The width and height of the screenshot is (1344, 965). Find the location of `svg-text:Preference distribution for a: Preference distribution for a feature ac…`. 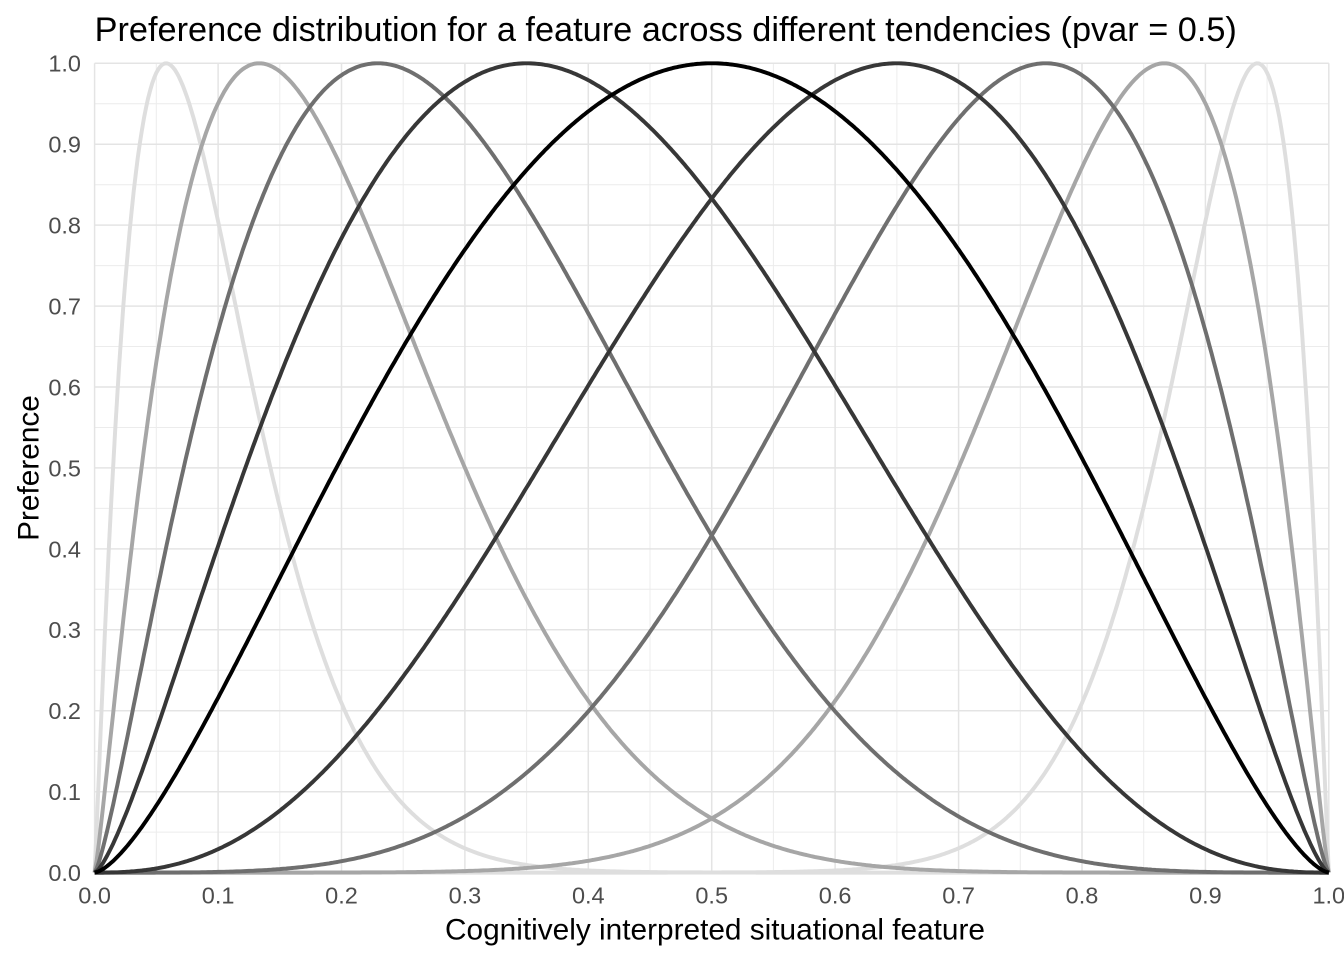

svg-text:Preference distribution for a: Preference distribution for a feature ac… is located at coordinates (666, 30).